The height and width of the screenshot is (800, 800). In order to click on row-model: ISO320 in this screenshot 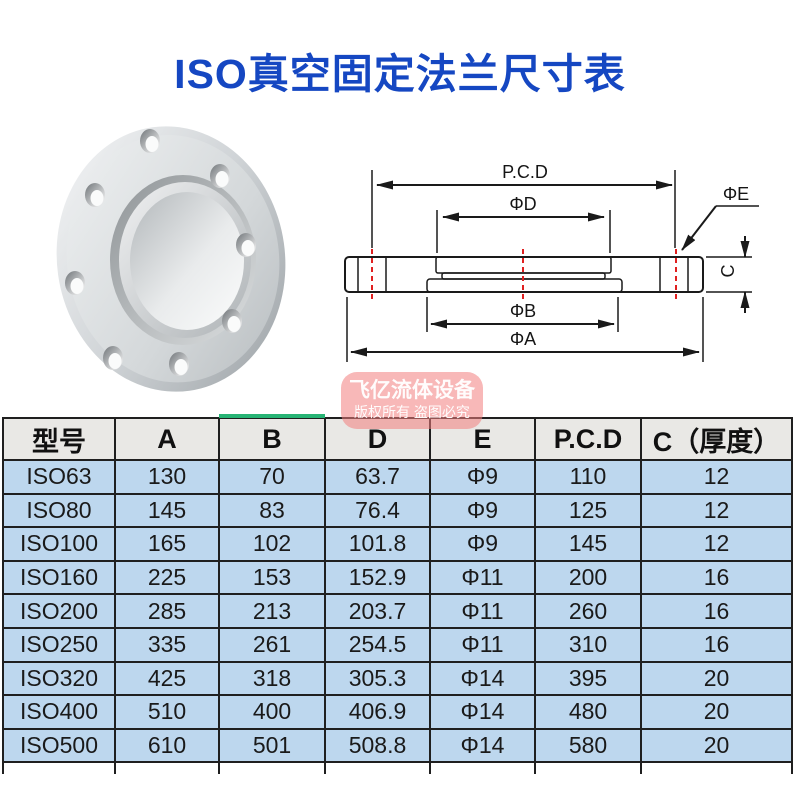, I will do `click(59, 678)`.